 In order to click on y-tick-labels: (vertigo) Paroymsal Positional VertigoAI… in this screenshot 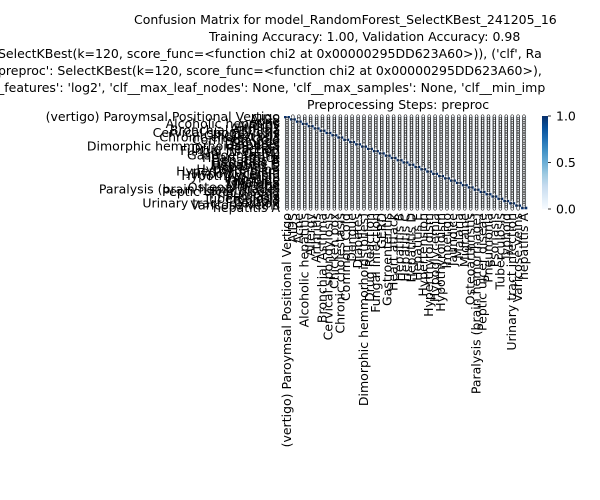, I will do `click(163, 162)`.